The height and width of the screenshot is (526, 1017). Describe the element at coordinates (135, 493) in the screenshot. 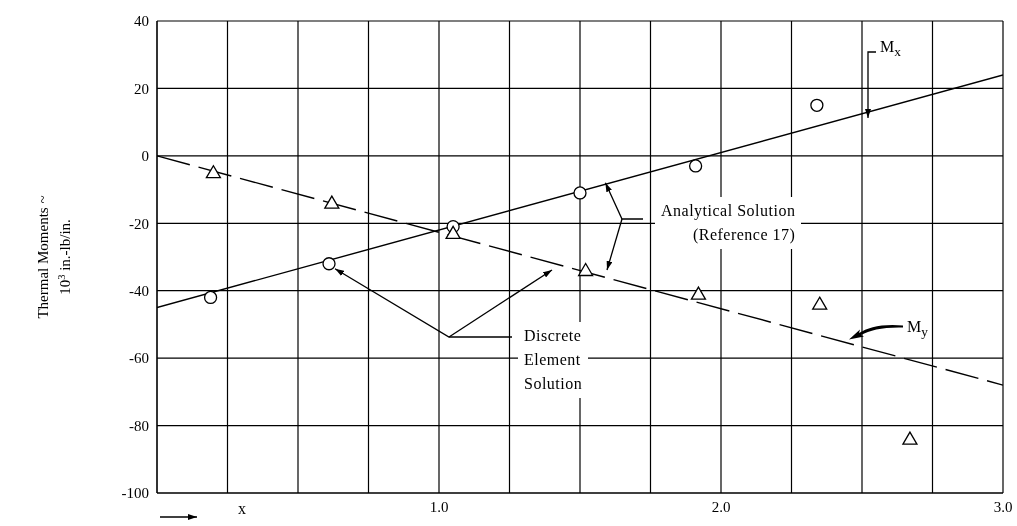

I see `y-tick-label: -100` at that location.